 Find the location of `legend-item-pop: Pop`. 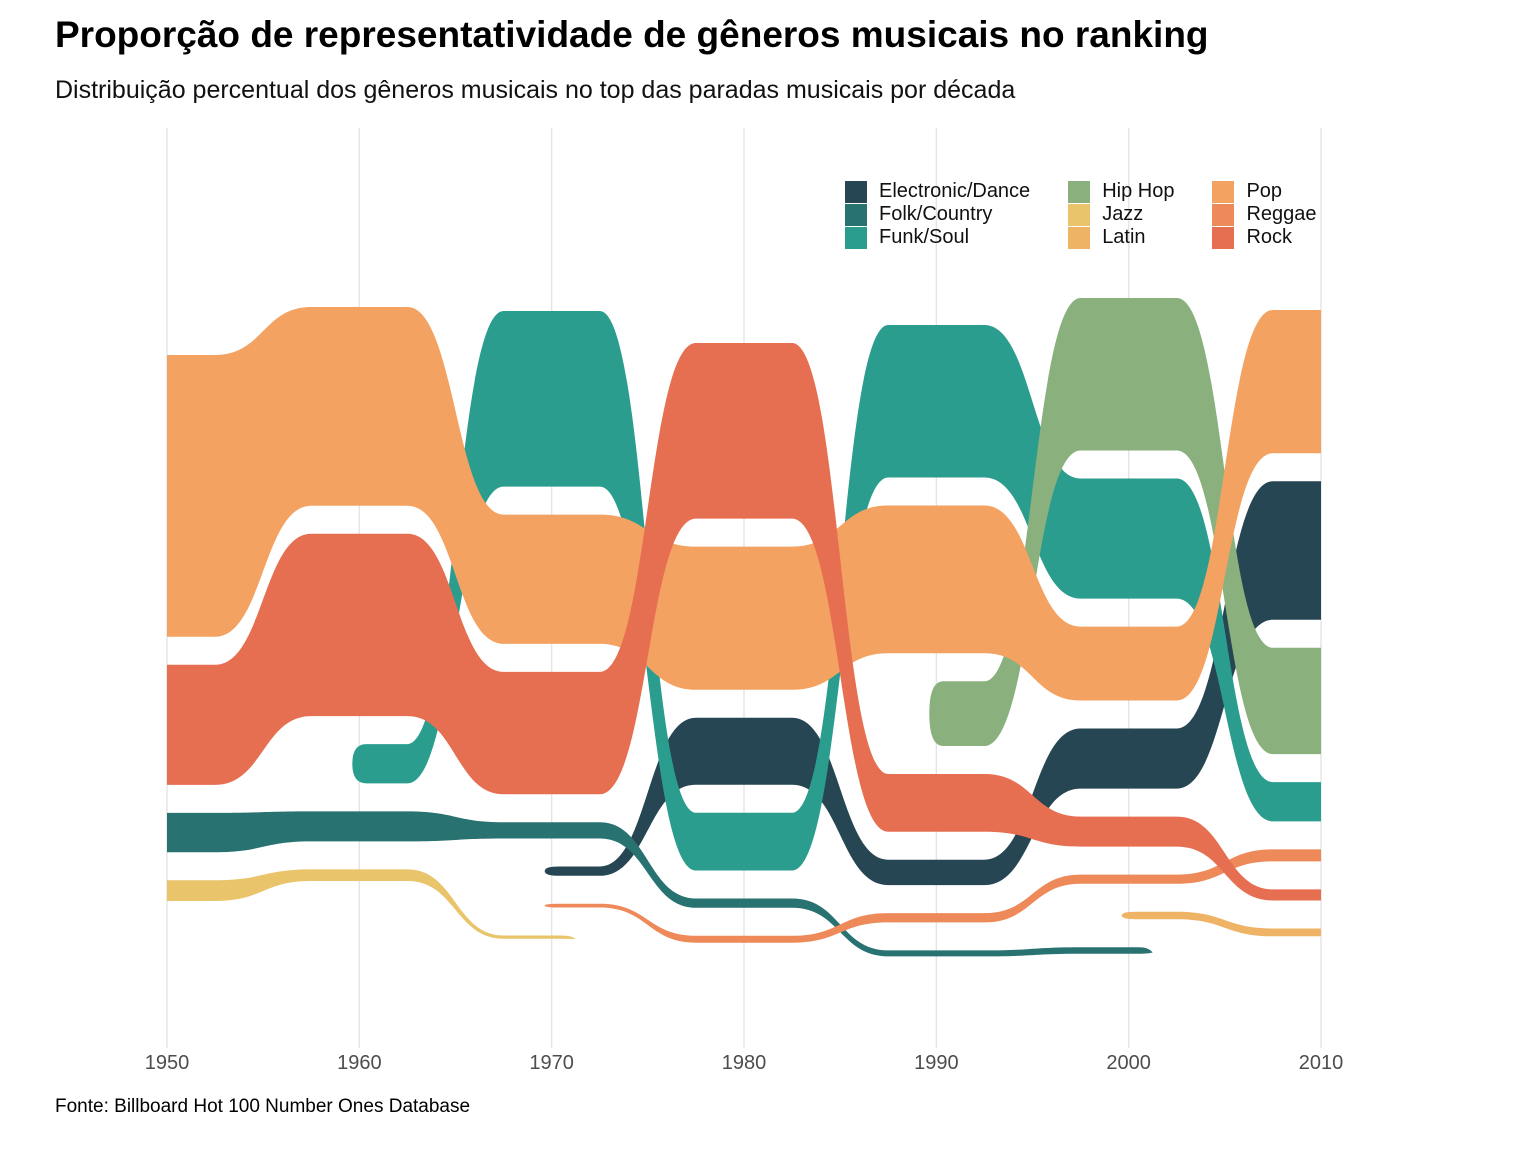

legend-item-pop: Pop is located at coordinates (1264, 191).